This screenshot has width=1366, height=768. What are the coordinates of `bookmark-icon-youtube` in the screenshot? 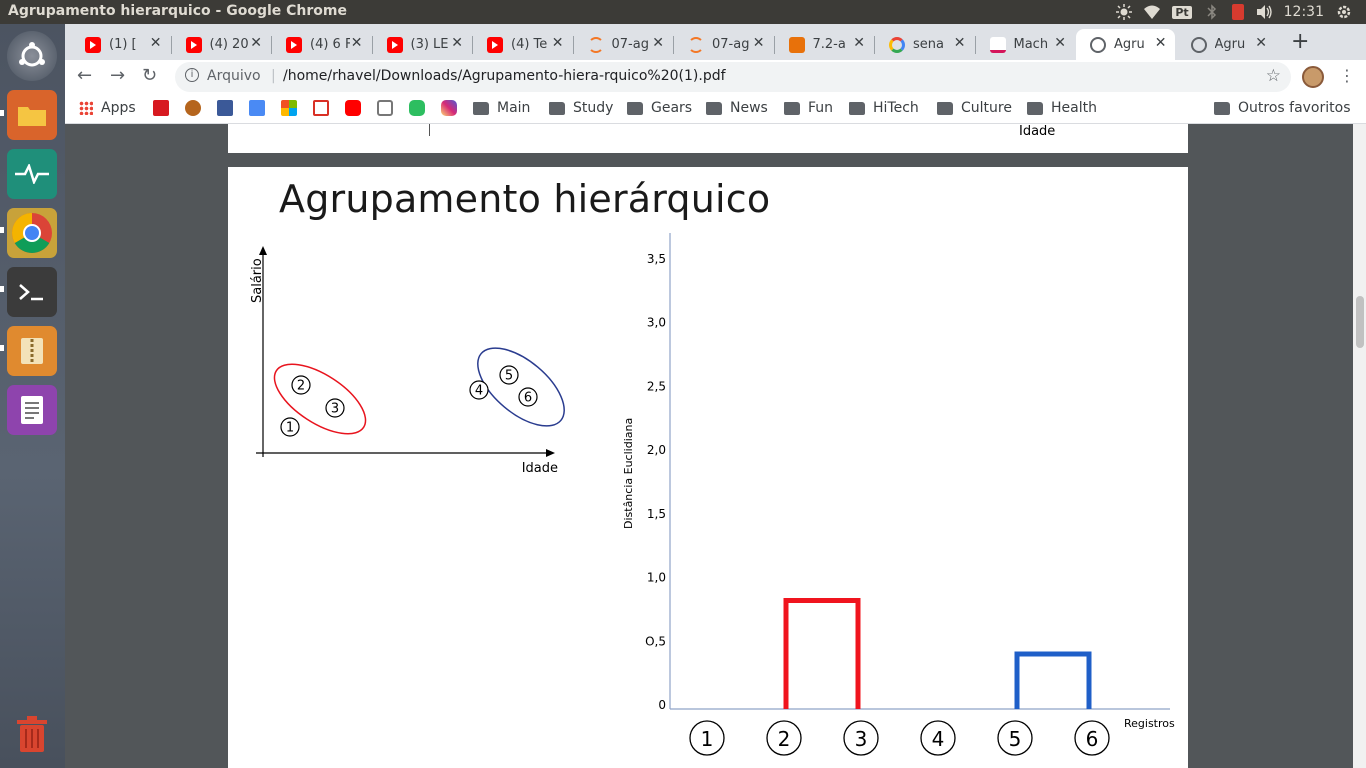 It's located at (356, 108).